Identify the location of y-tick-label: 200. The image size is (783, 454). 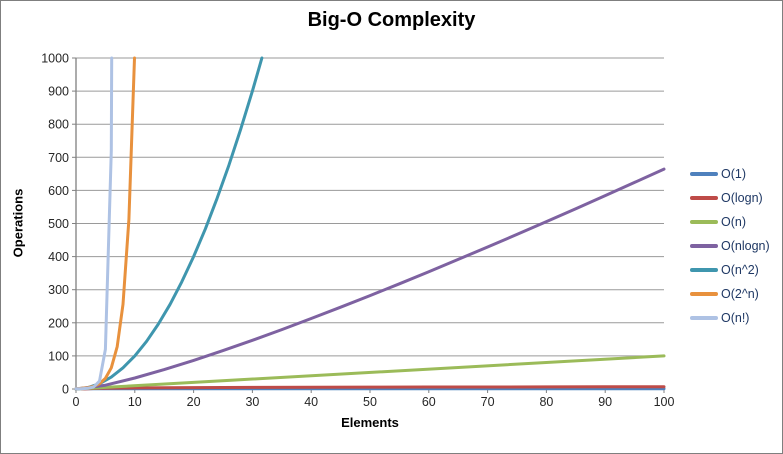
(58, 323).